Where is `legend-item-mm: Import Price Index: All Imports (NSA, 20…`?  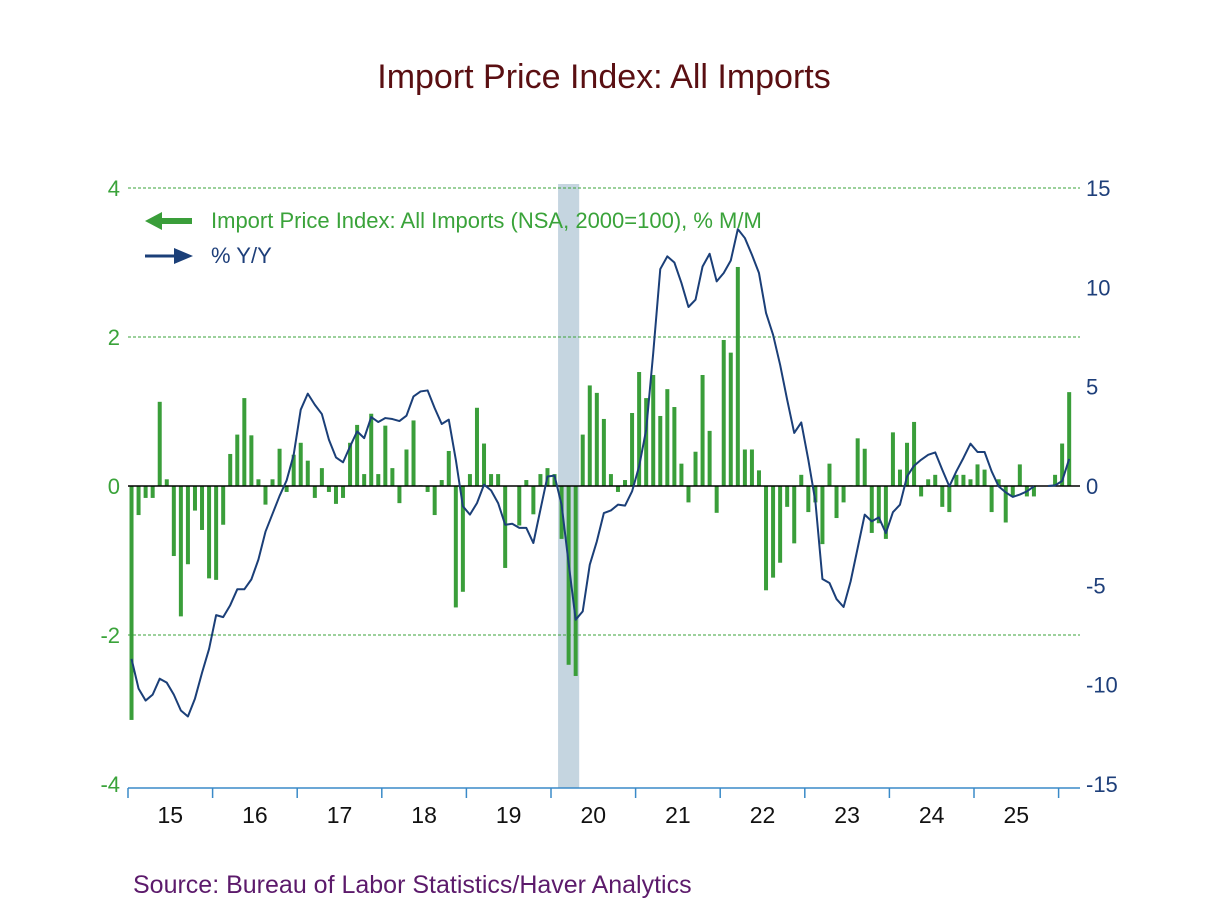 legend-item-mm: Import Price Index: All Imports (NSA, 20… is located at coordinates (453, 220).